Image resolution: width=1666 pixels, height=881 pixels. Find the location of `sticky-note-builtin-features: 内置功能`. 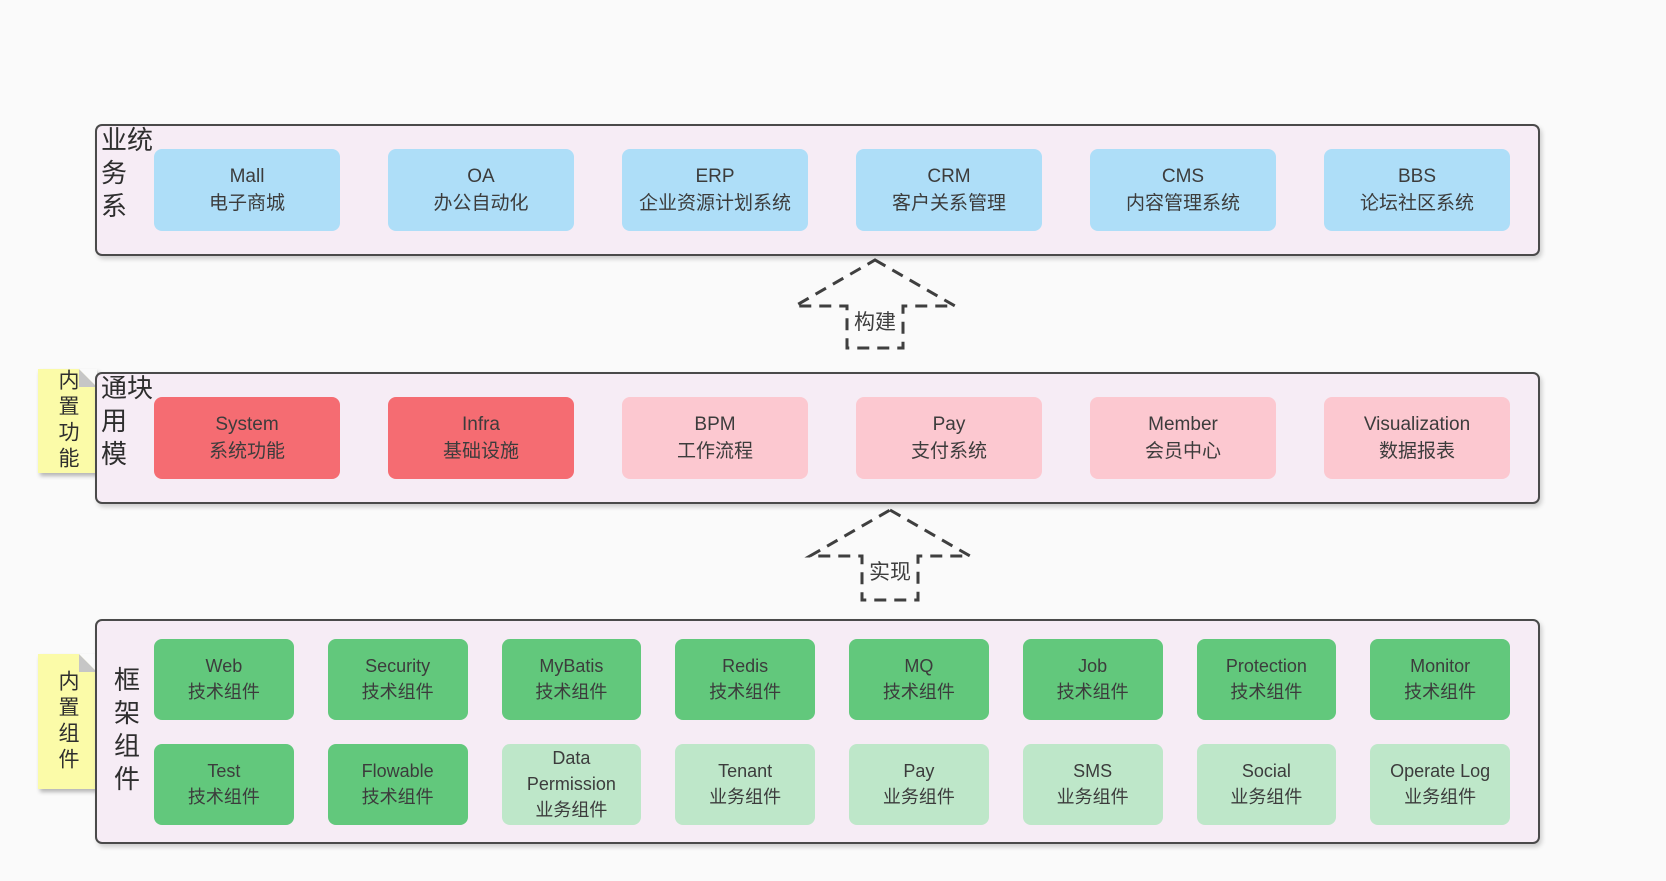

sticky-note-builtin-features: 内置功能 is located at coordinates (67, 421).